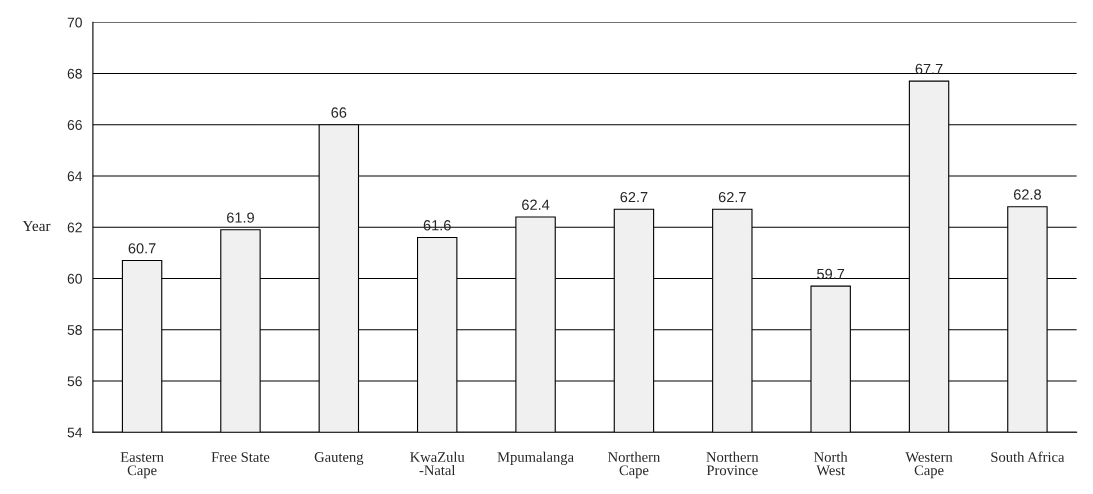 This screenshot has width=1093, height=494. What do you see at coordinates (75, 176) in the screenshot?
I see `y-tick-label: 64` at bounding box center [75, 176].